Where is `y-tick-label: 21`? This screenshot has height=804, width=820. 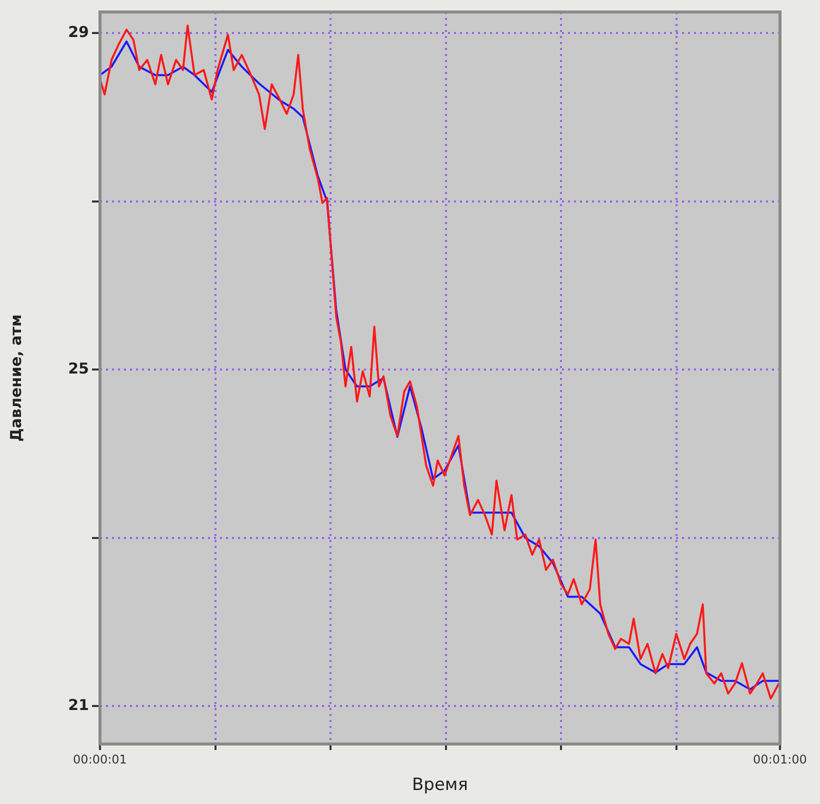 y-tick-label: 21 is located at coordinates (78, 705).